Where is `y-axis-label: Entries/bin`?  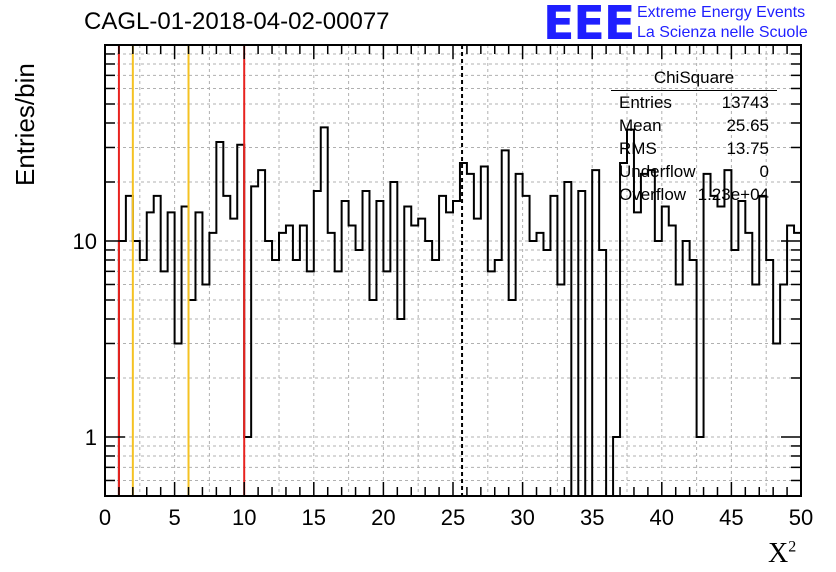 y-axis-label: Entries/bin is located at coordinates (25, 124).